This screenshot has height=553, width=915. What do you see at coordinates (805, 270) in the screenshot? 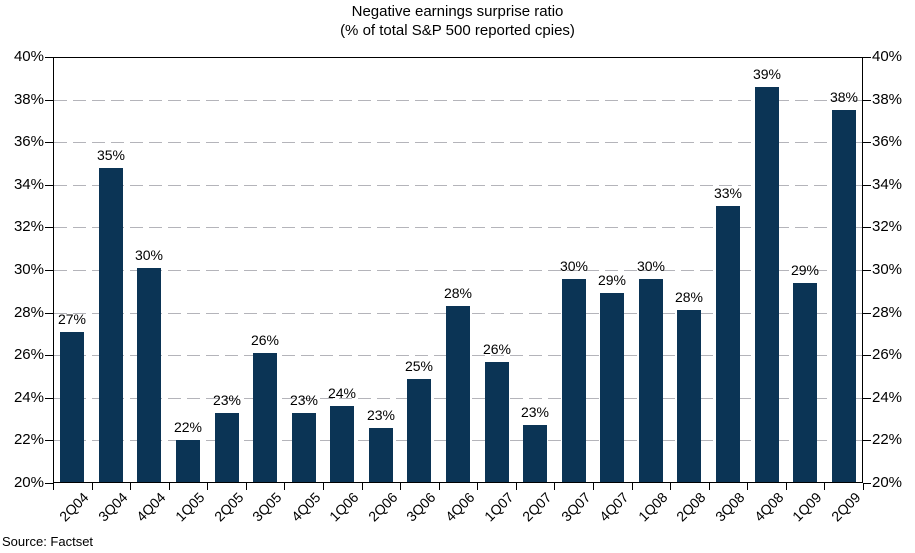
I see `bar-value-label: 29%` at bounding box center [805, 270].